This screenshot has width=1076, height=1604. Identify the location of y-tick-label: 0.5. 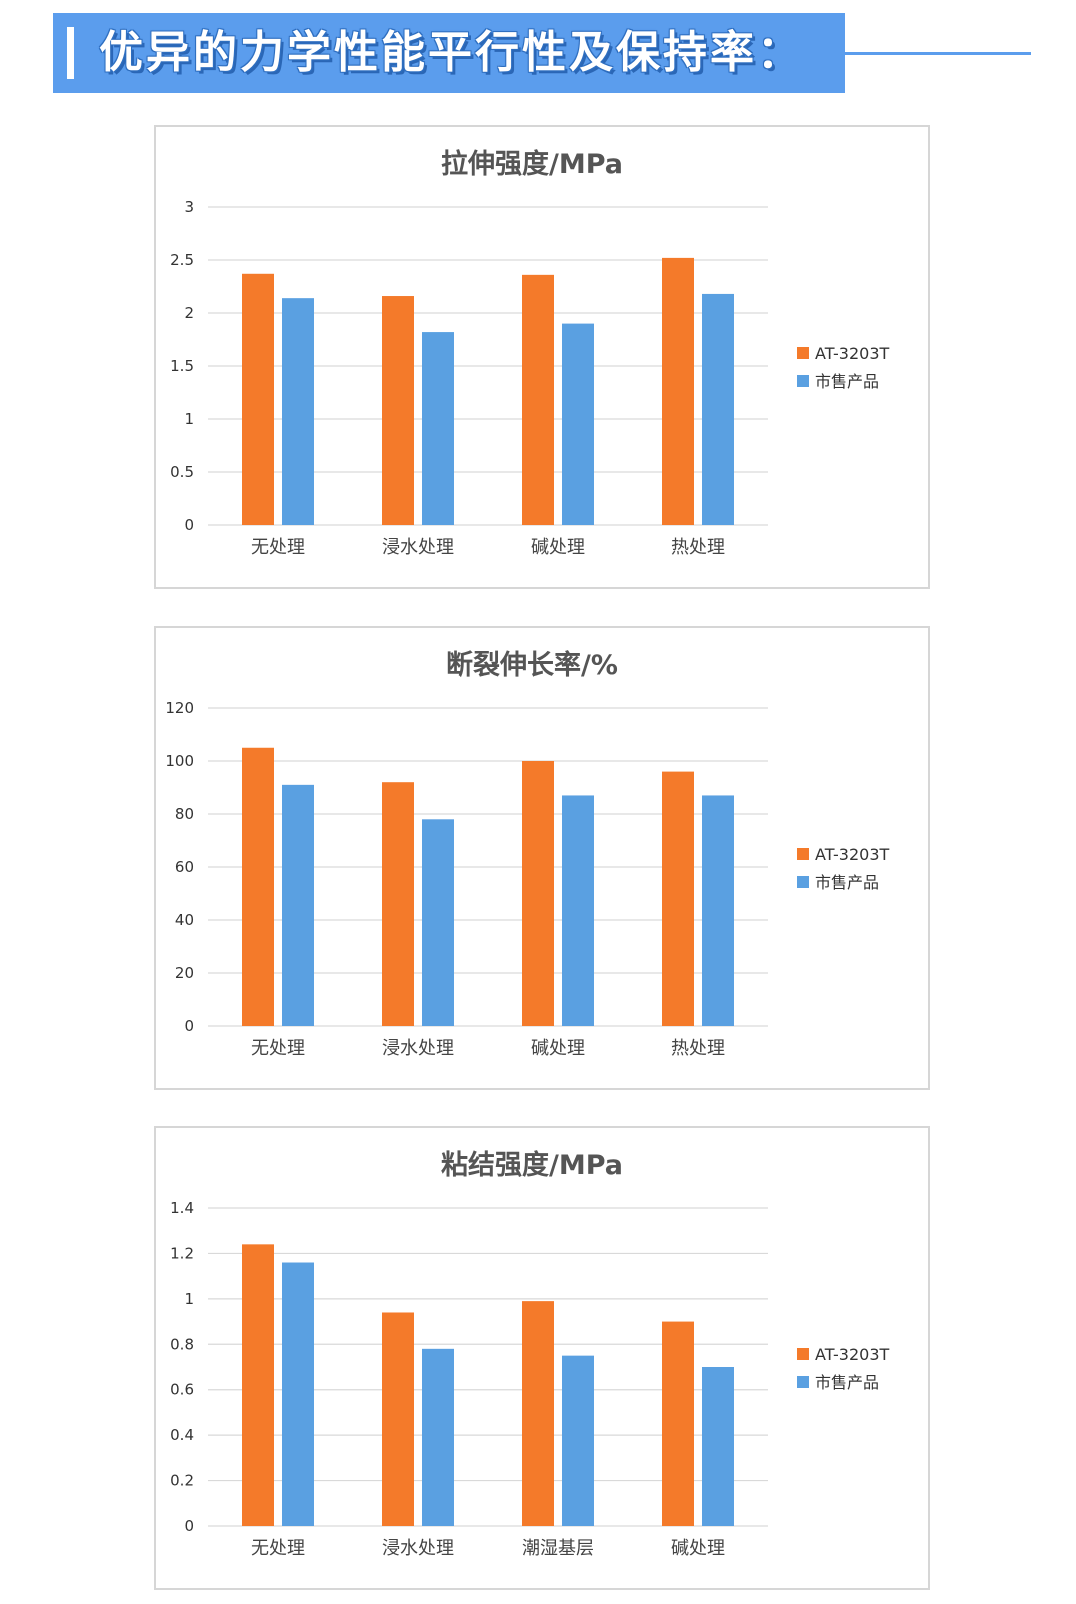
(182, 472).